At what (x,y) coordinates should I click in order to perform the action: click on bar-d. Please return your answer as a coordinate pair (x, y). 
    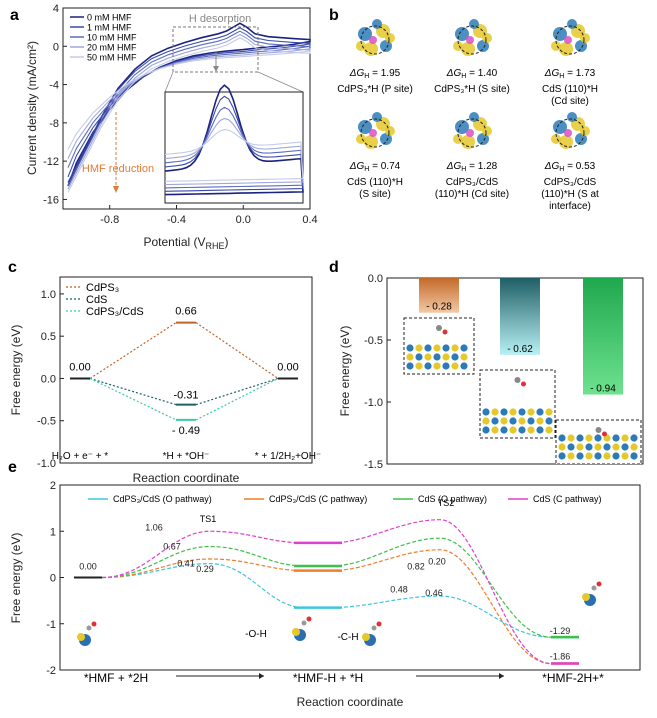
    Looking at the image, I should click on (439, 295).